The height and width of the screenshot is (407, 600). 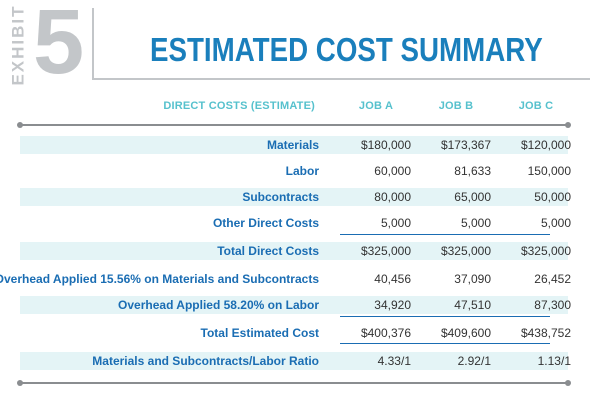 I want to click on cell-job-a: 80,000, so click(x=392, y=197).